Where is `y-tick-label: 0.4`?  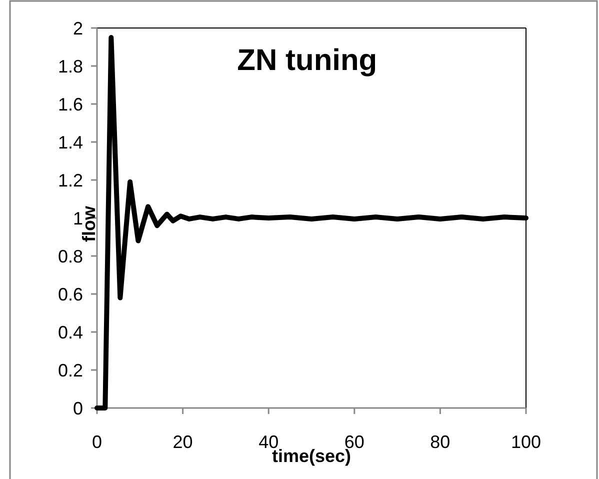 y-tick-label: 0.4 is located at coordinates (70, 332).